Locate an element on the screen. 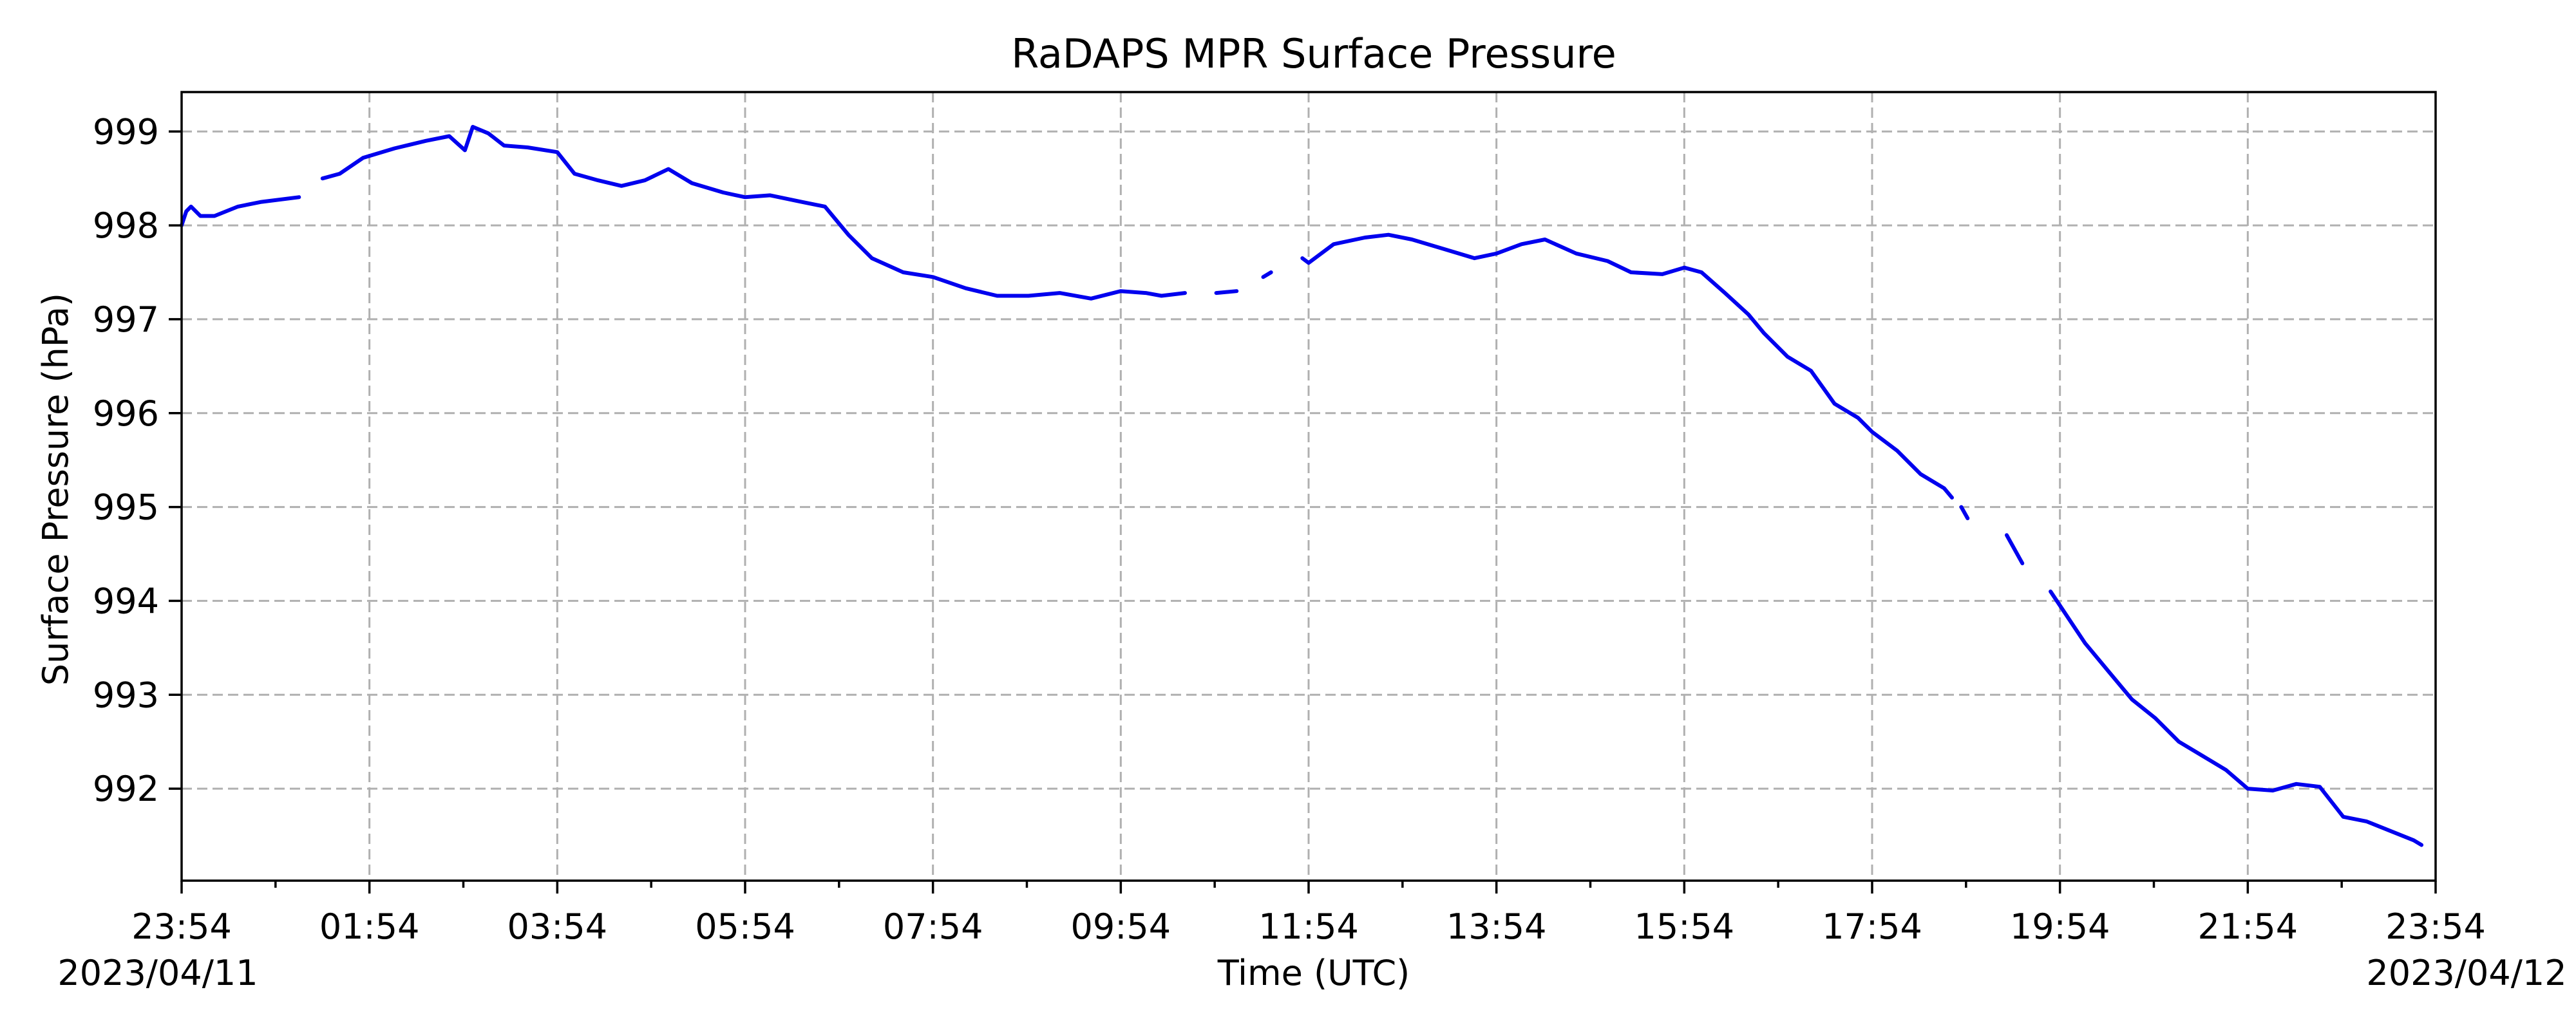  y-tick-label: 993 is located at coordinates (126, 695).